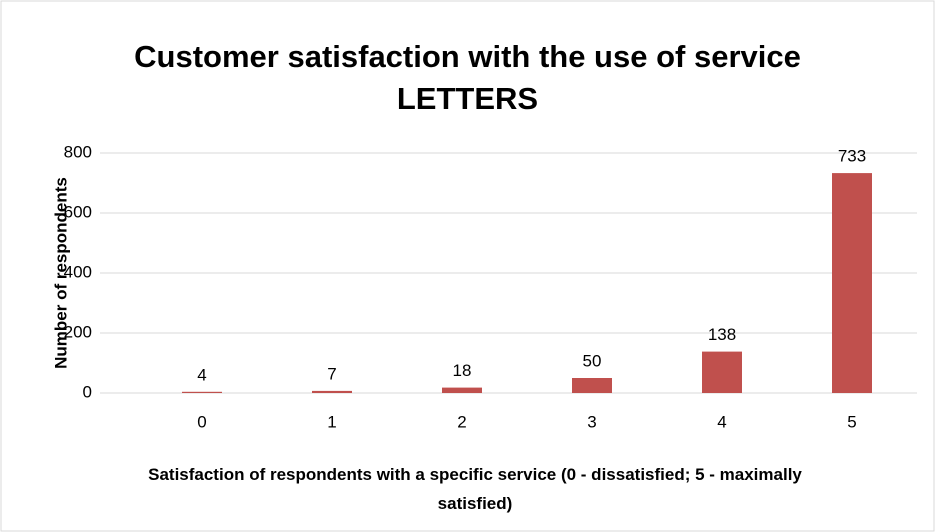  I want to click on y-tick-label: 400, so click(78, 271).